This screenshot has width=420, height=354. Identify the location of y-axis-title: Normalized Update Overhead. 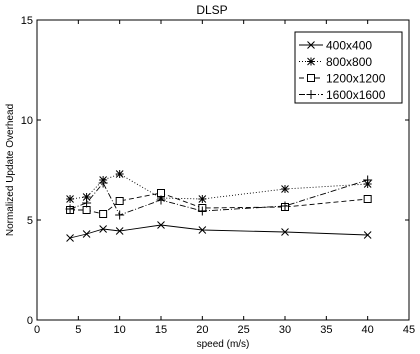
(10, 170).